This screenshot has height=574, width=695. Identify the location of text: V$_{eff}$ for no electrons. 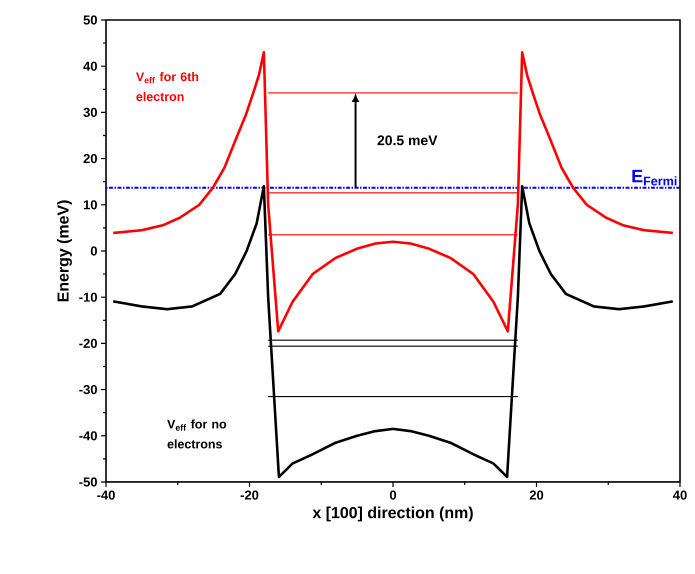
(196, 433).